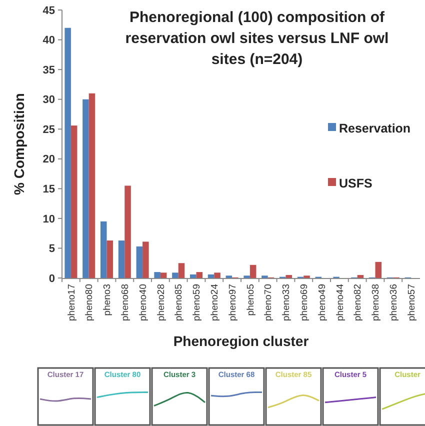  I want to click on x-tick-label: pheno68, so click(125, 302).